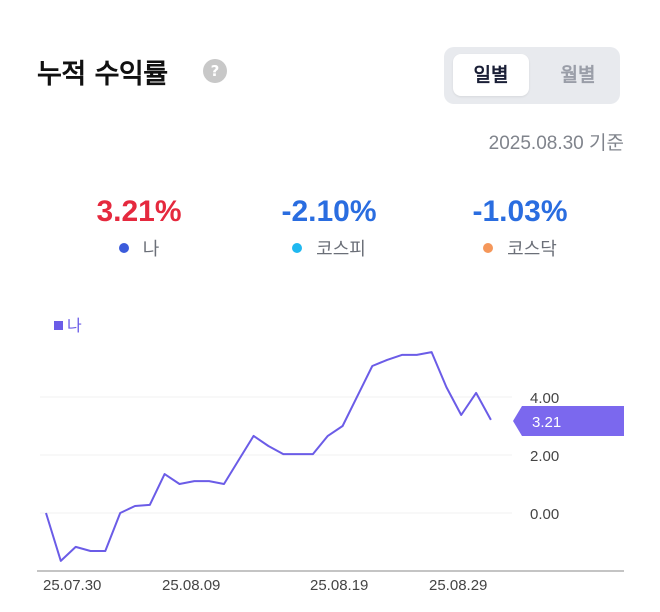  What do you see at coordinates (339, 585) in the screenshot?
I see `x-tick: 25.08.19` at bounding box center [339, 585].